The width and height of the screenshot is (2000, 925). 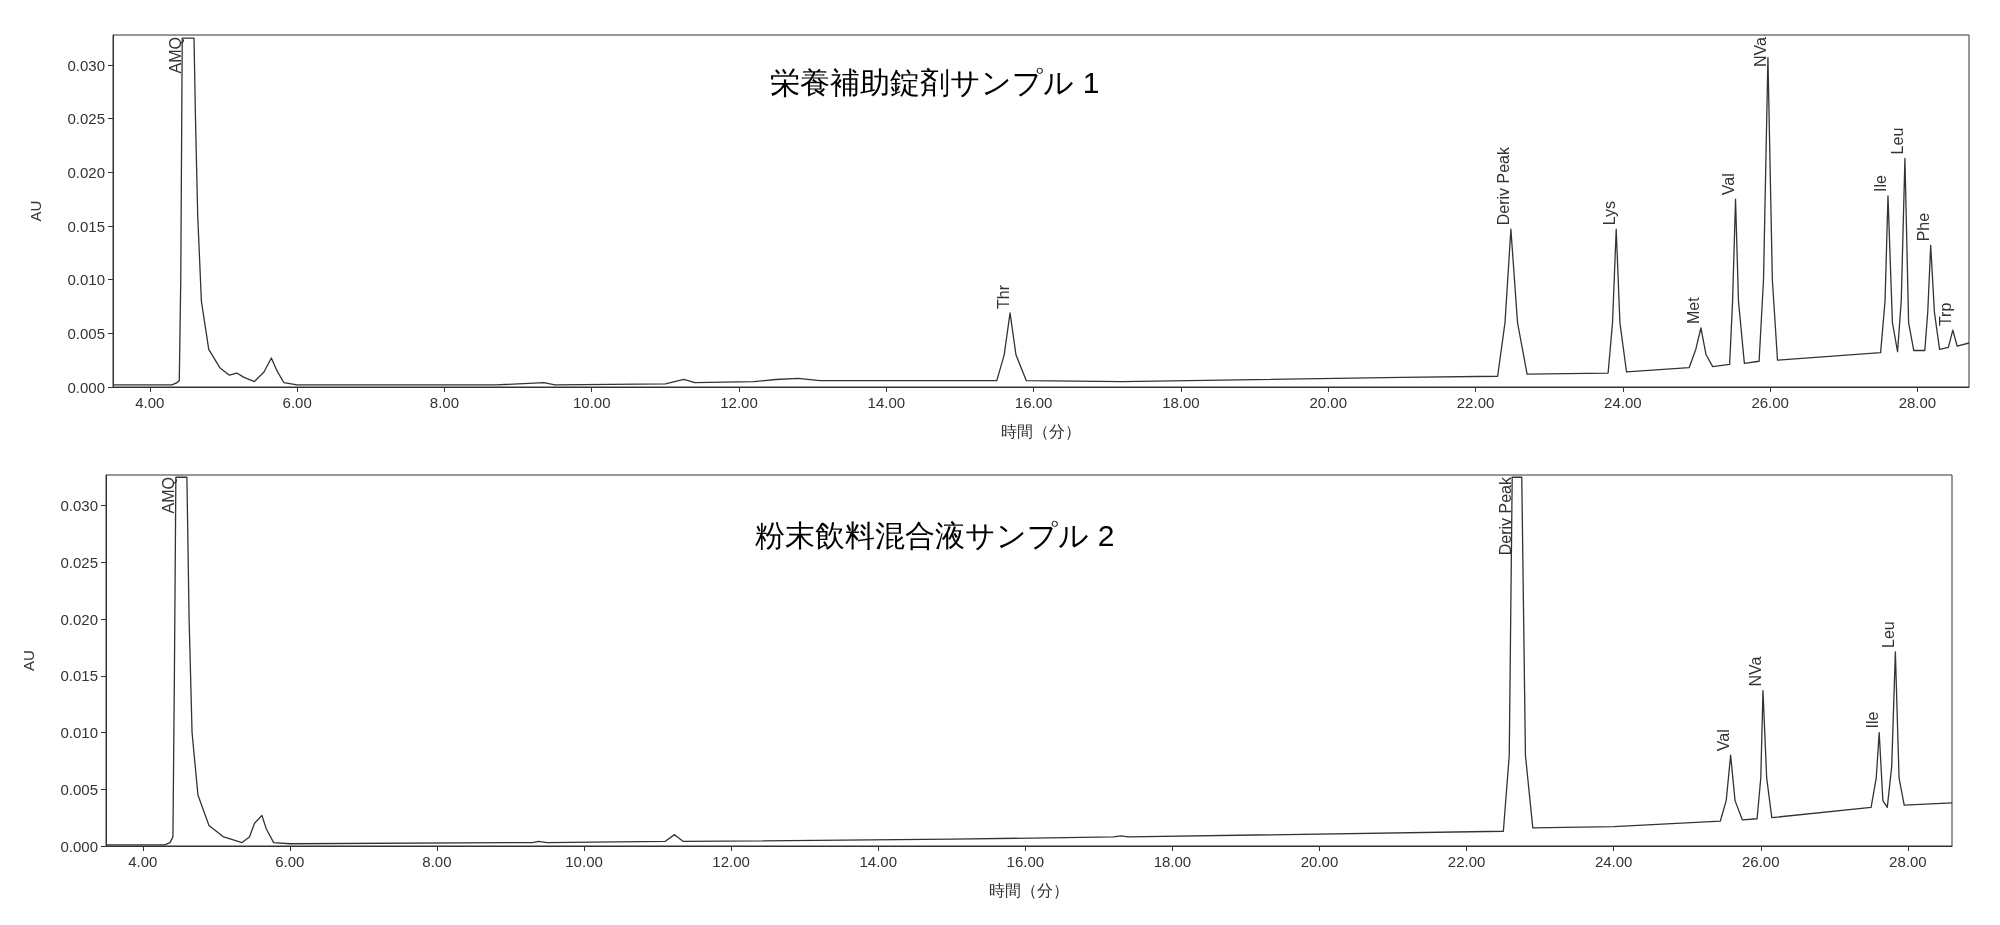 I want to click on annotation: Met, so click(x=1694, y=310).